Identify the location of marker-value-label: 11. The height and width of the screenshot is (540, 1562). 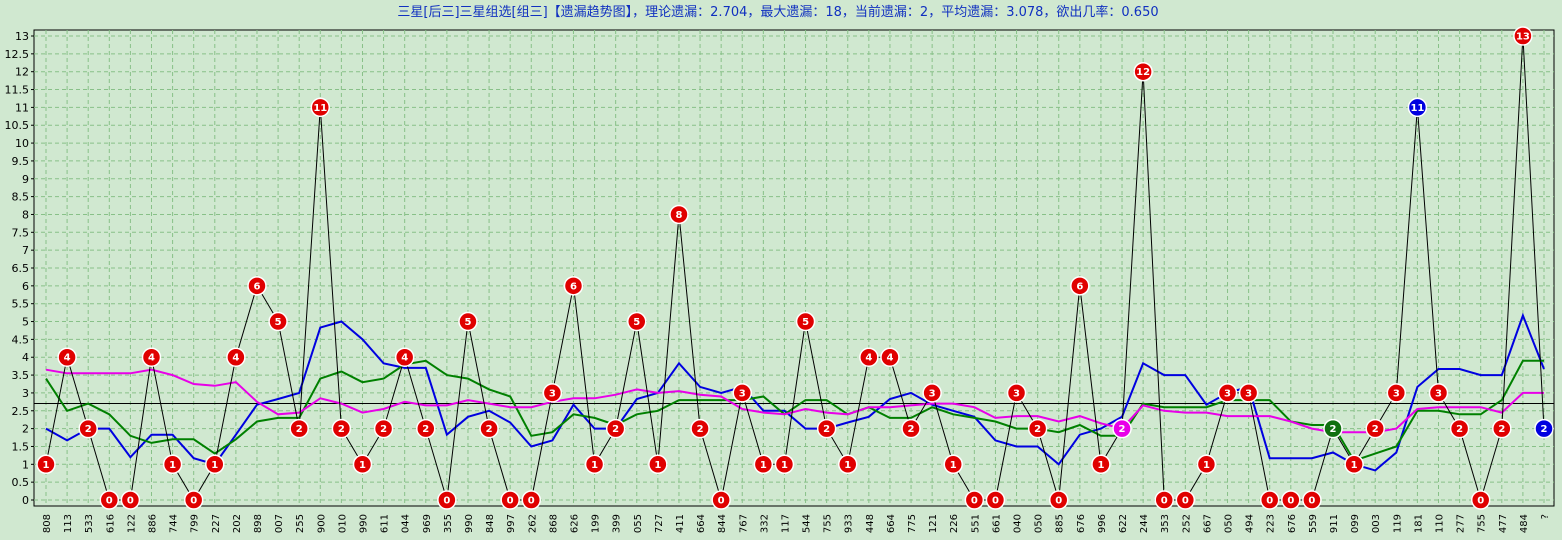
(1417, 108).